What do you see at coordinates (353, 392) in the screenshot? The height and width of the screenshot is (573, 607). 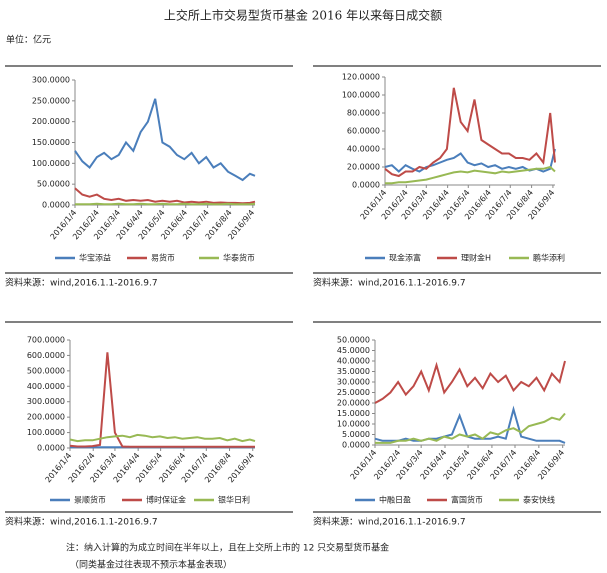 I see `y-tick-label: 25.0000` at bounding box center [353, 392].